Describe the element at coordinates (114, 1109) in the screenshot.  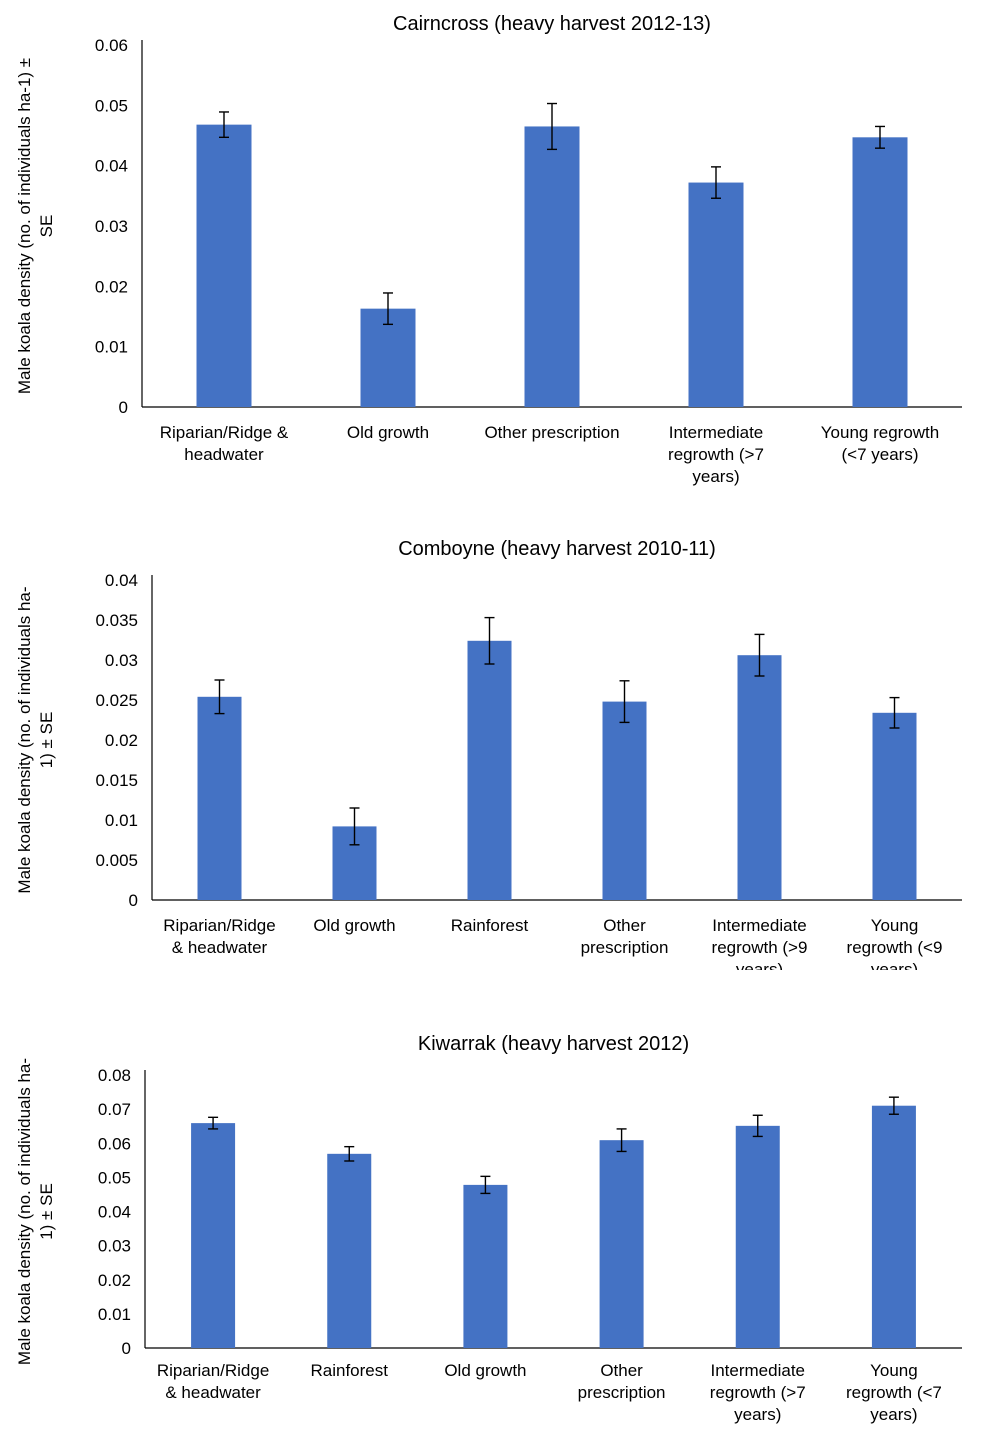
I see `y-tick-label: 0.07` at that location.